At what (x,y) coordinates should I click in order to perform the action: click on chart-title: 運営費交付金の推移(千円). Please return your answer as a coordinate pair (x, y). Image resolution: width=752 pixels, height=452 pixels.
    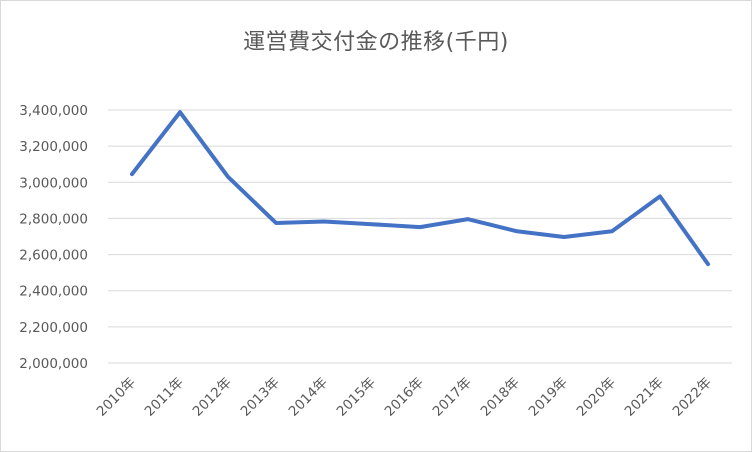
    Looking at the image, I should click on (376, 42).